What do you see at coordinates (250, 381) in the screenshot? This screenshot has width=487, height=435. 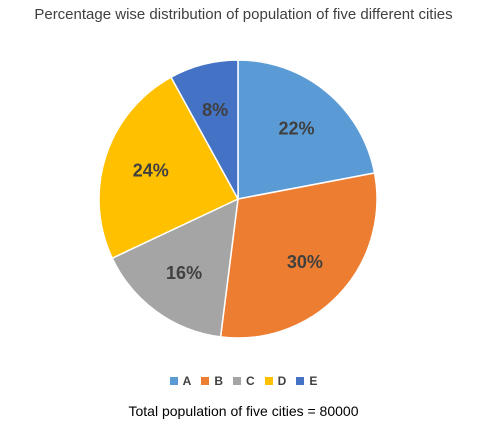 I see `legend-label-c: C` at bounding box center [250, 381].